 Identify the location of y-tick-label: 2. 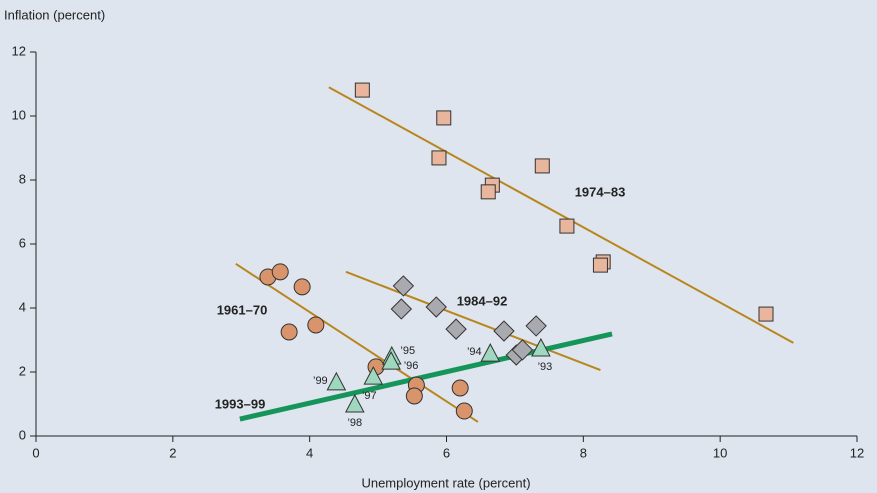
(22, 370).